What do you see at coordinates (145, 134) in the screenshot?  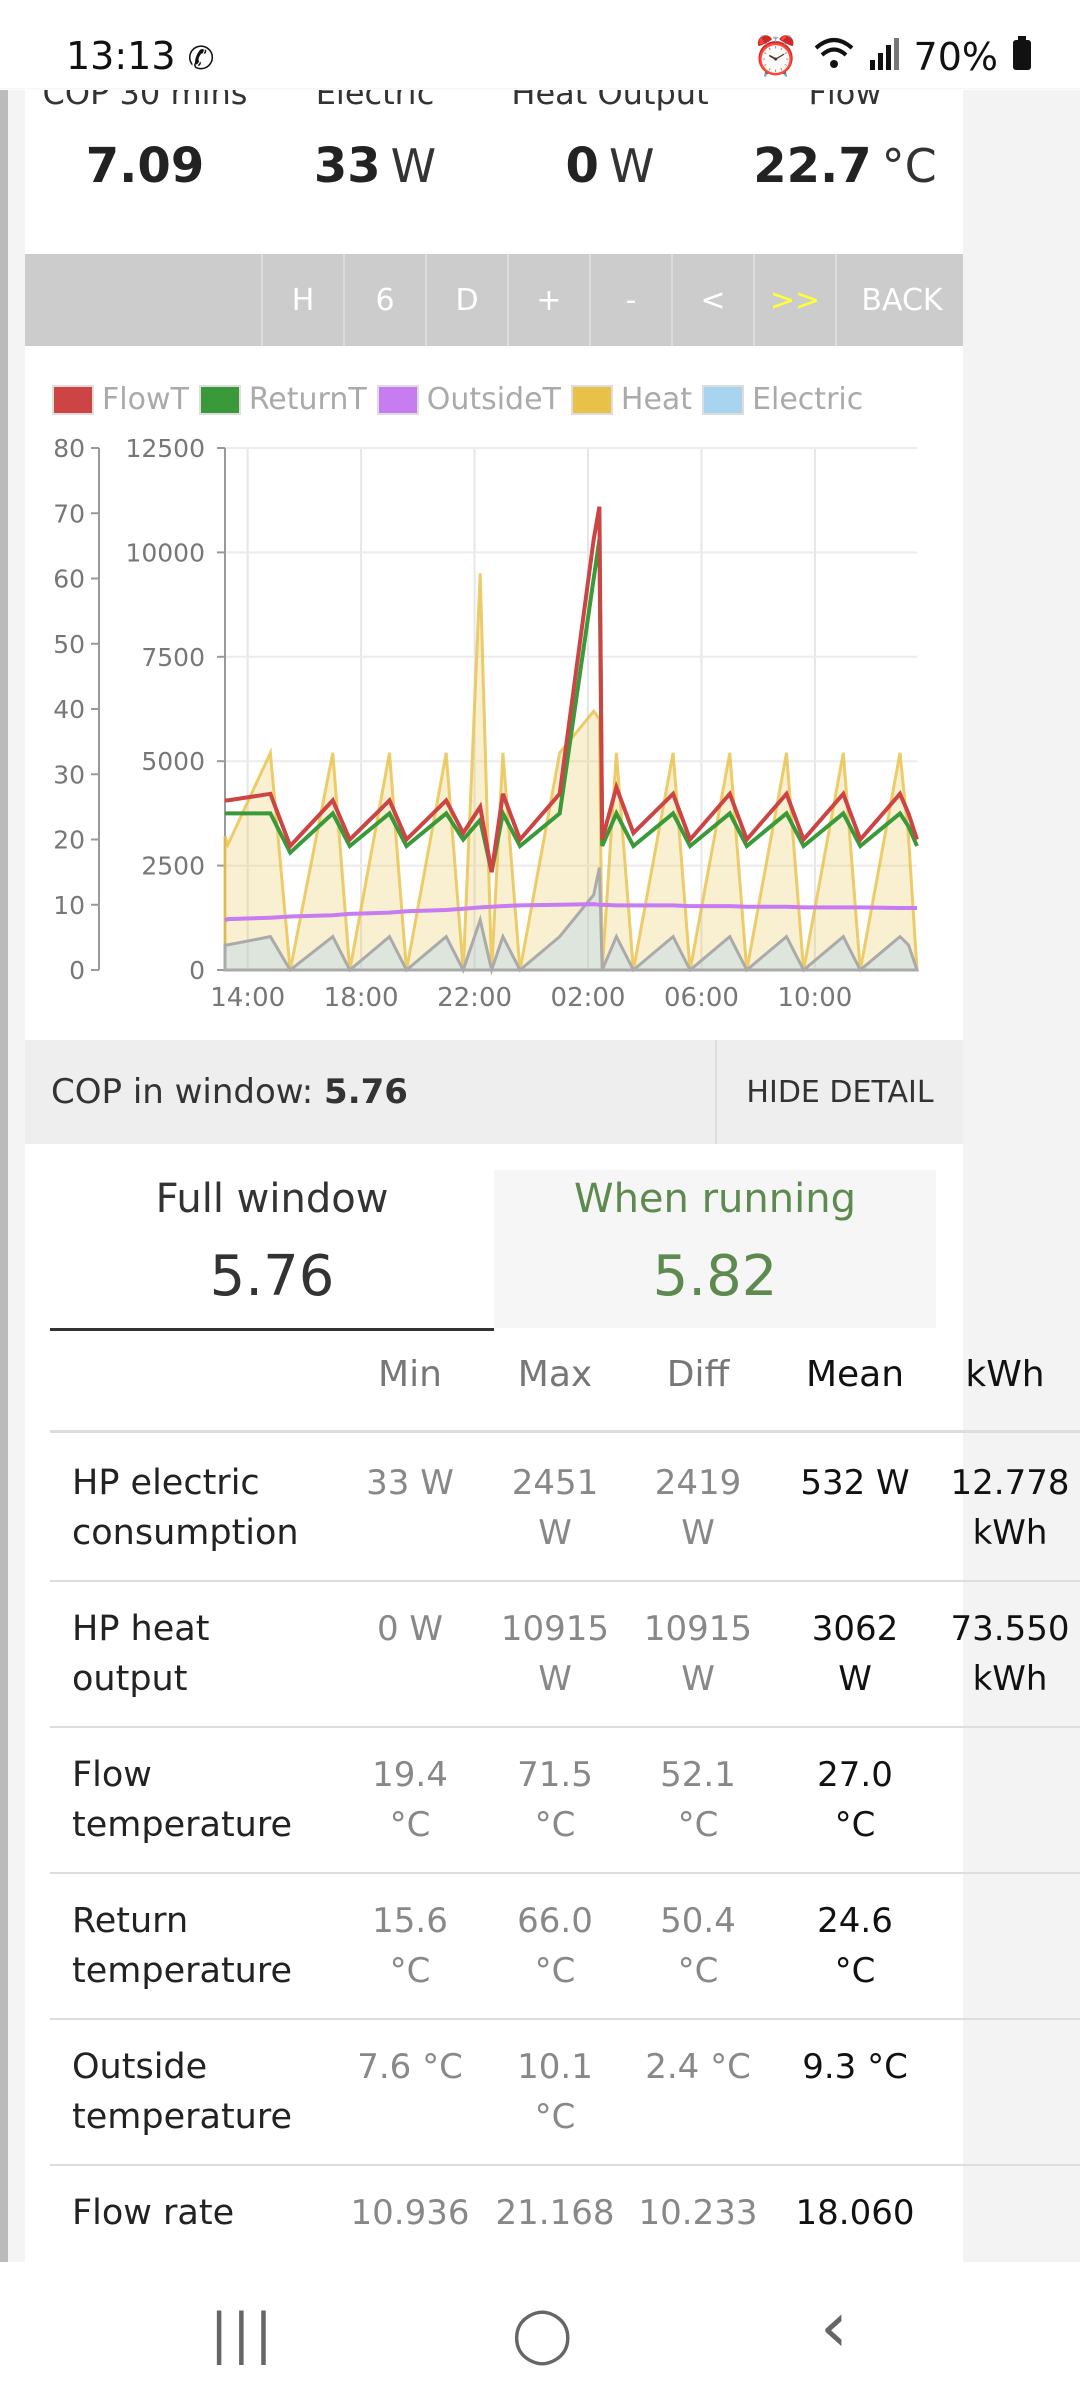 I see `stat-cop: COP 30 mins 7.09` at bounding box center [145, 134].